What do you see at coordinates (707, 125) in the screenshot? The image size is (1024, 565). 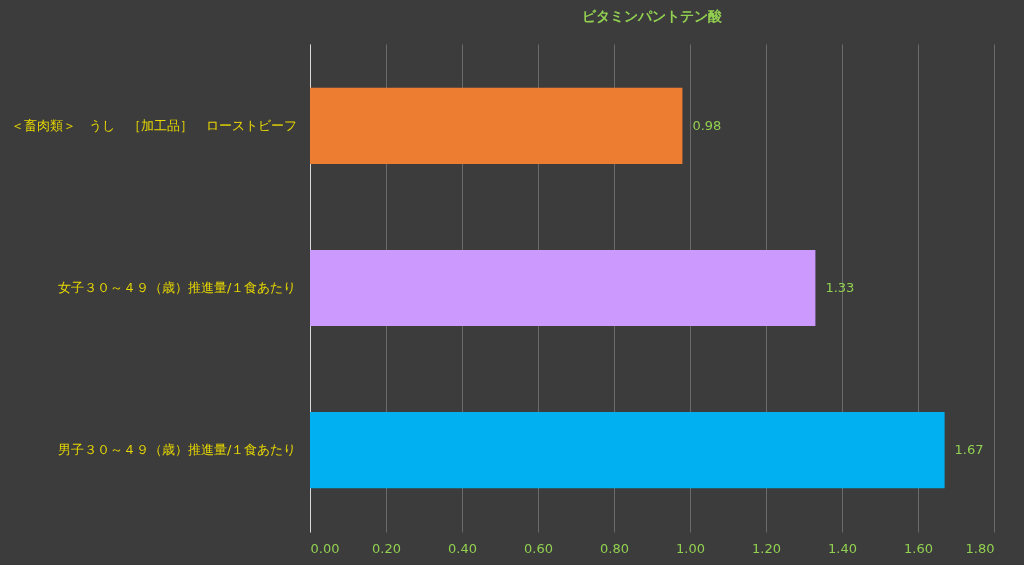 I see `data-label: 0.98` at bounding box center [707, 125].